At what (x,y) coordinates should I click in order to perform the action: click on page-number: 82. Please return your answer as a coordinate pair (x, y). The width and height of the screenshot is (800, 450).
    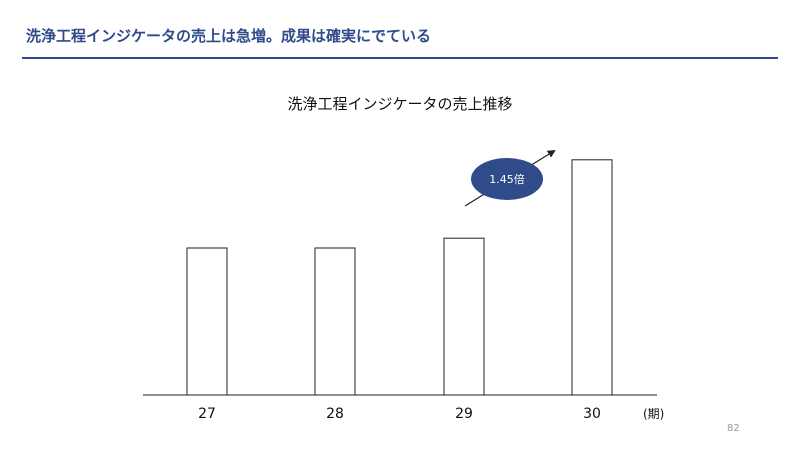
    Looking at the image, I should click on (733, 428).